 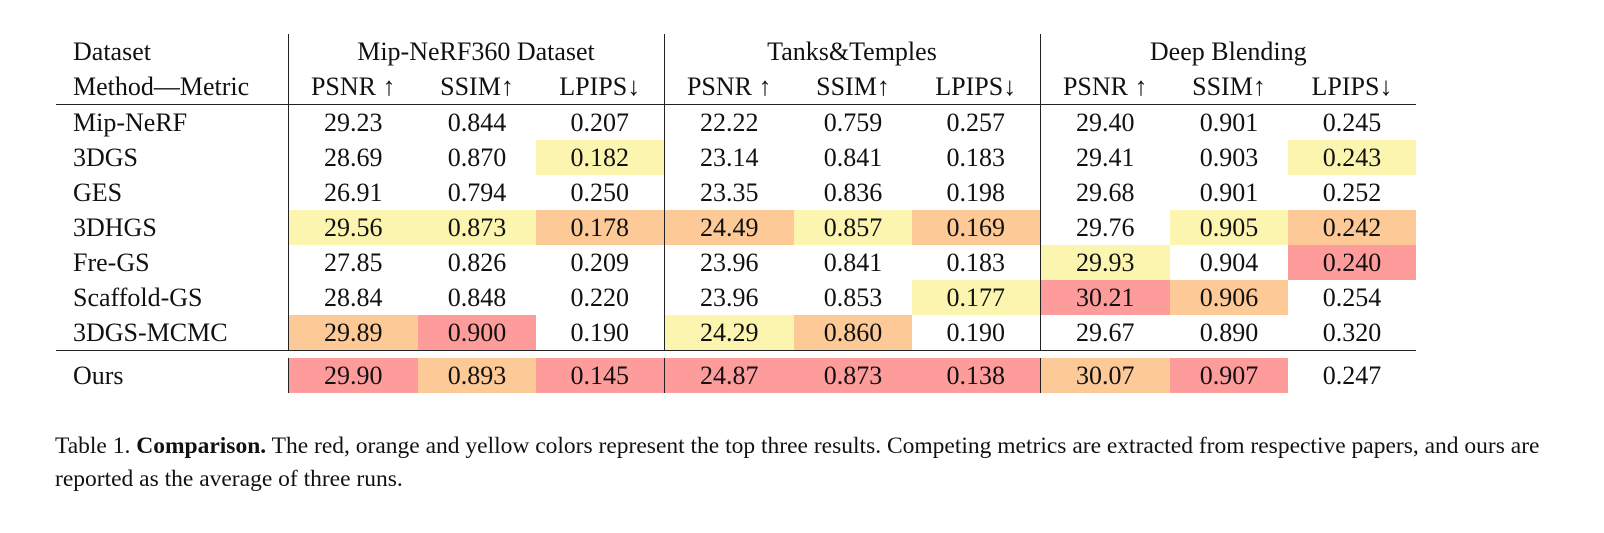 What do you see at coordinates (1229, 333) in the screenshot?
I see `metric-value: 0.890` at bounding box center [1229, 333].